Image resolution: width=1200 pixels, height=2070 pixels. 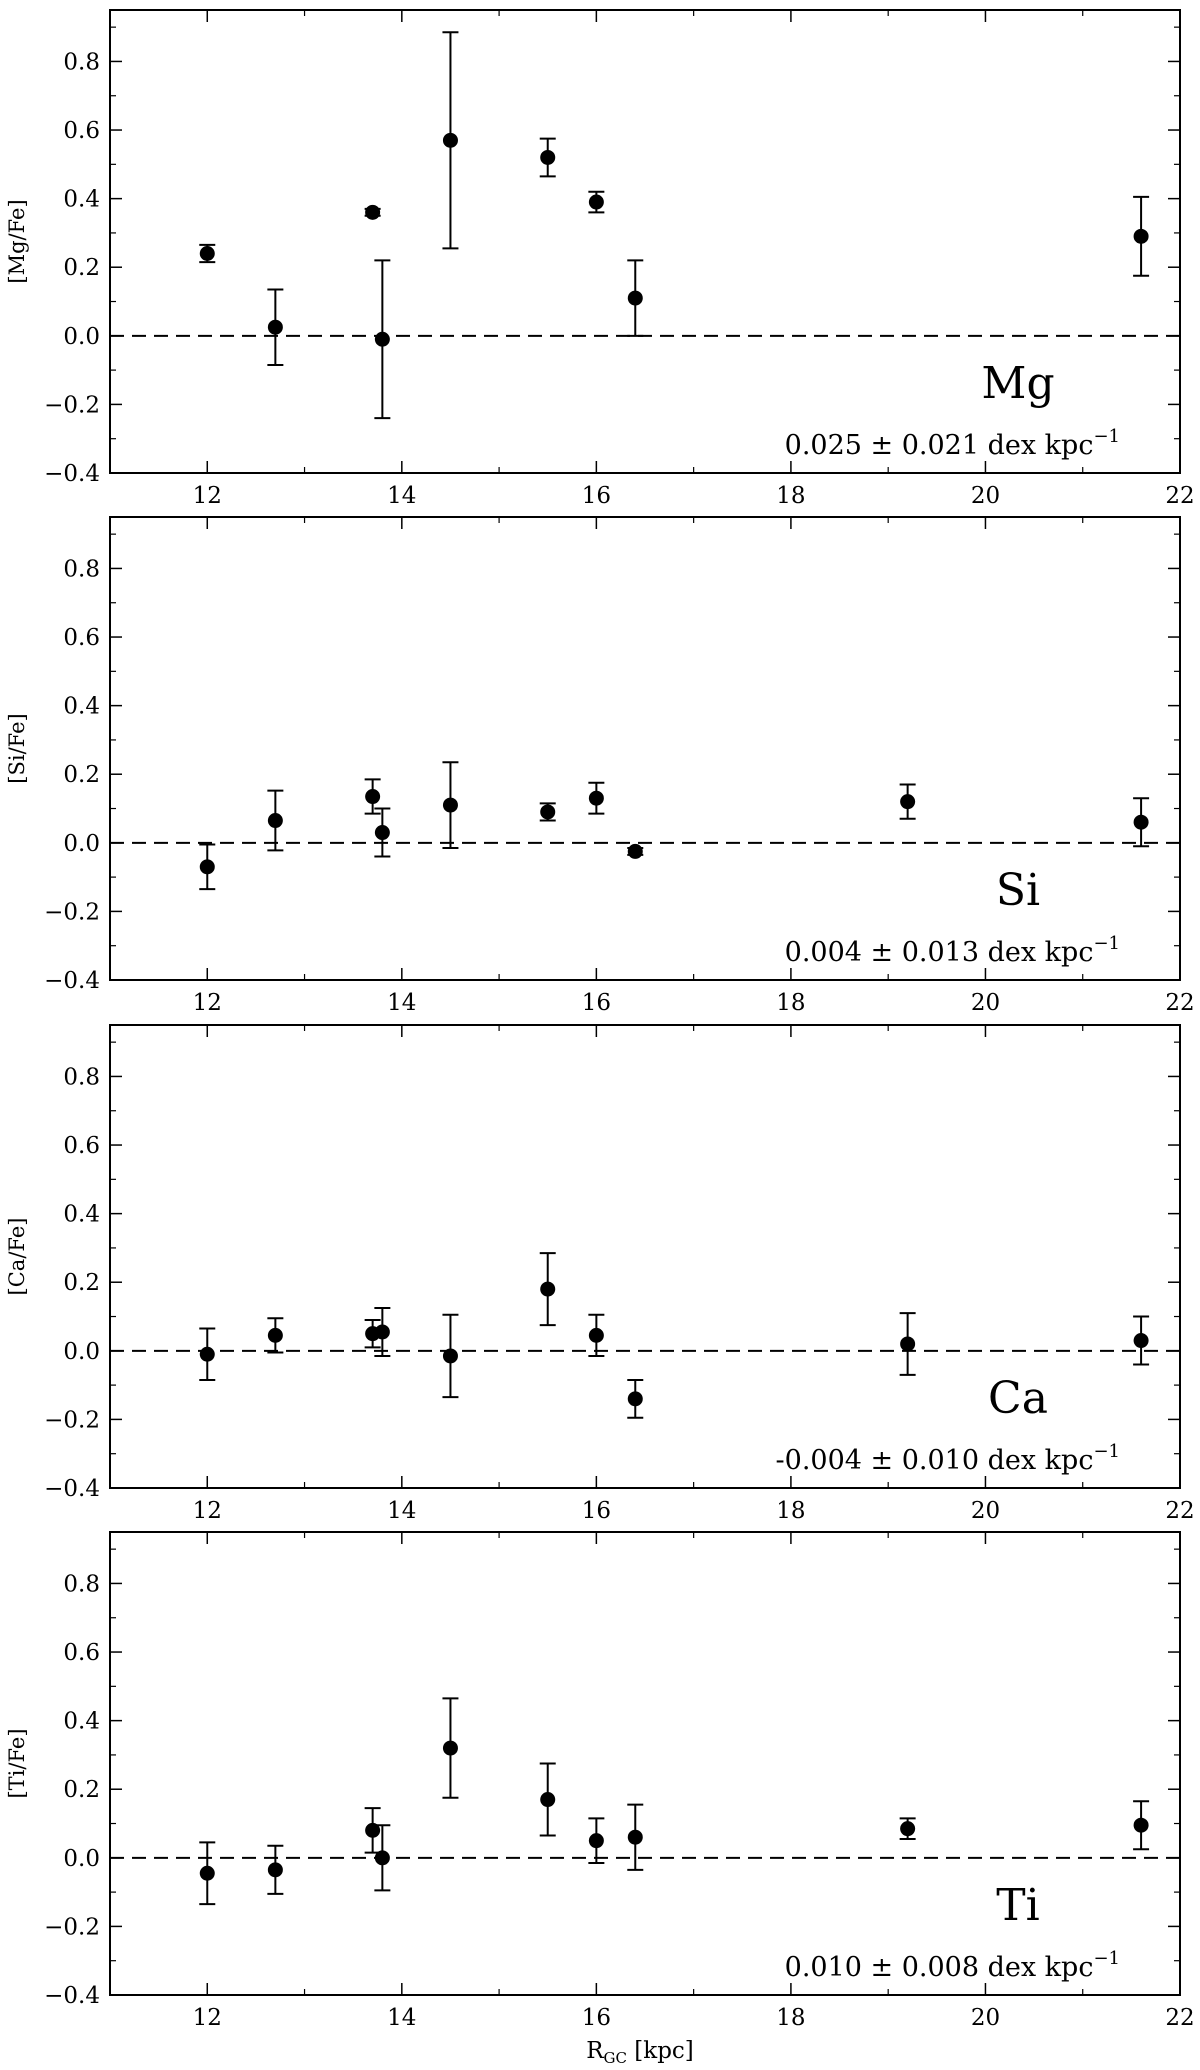 What do you see at coordinates (948, 1458) in the screenshot?
I see `panel-ca-gradient-label: -0.004 ± 0.010 dex kpc−1` at bounding box center [948, 1458].